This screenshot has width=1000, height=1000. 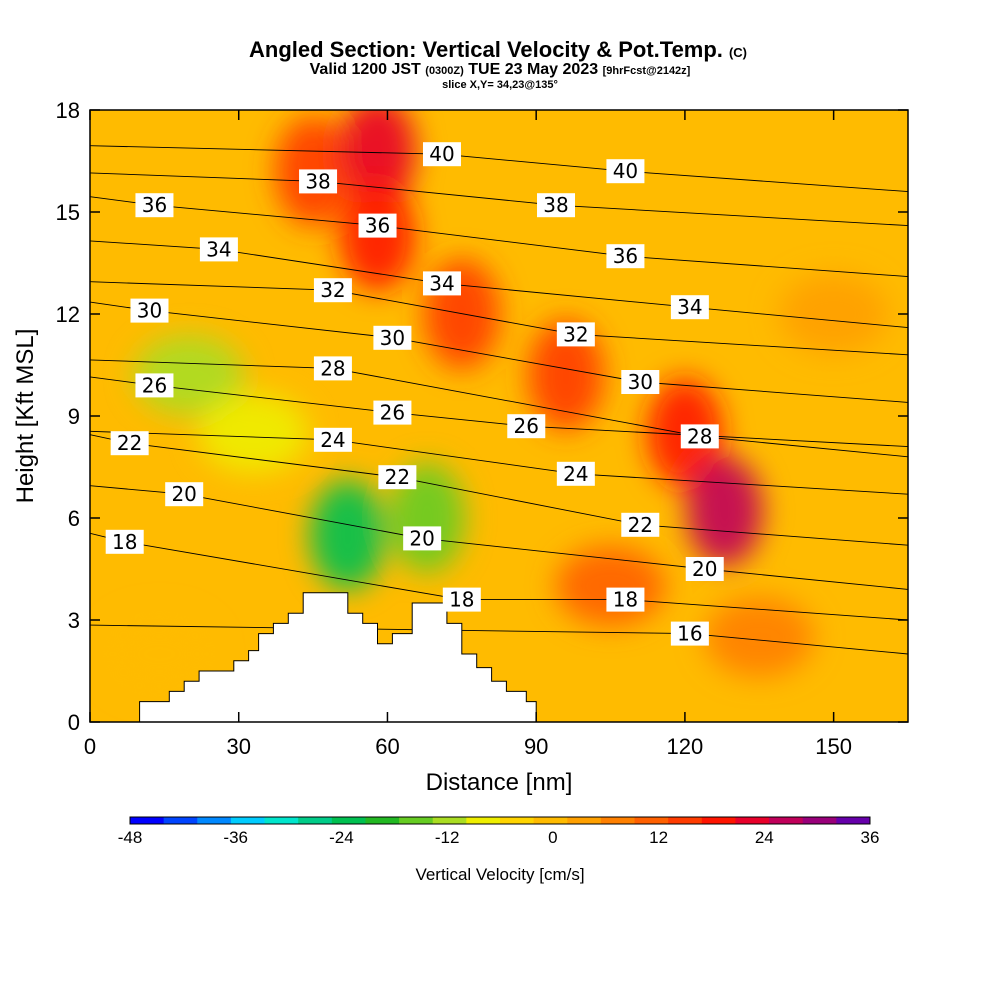 What do you see at coordinates (447, 837) in the screenshot?
I see `colorbar-tick-label: -12` at bounding box center [447, 837].